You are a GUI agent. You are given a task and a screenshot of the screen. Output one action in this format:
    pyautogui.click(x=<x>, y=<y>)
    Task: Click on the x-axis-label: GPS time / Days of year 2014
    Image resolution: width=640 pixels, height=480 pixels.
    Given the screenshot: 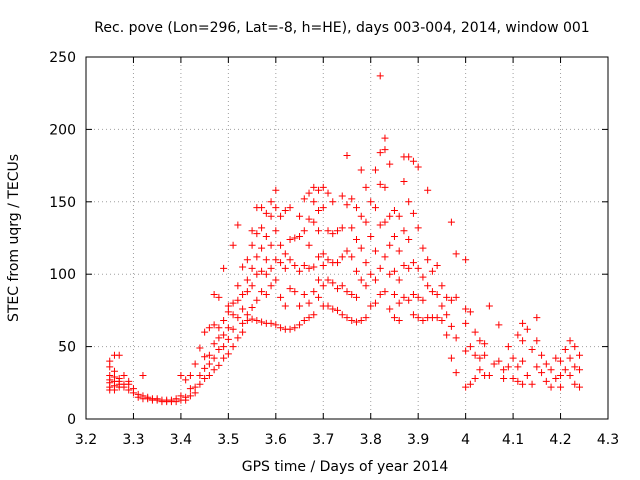 What is the action you would take?
    pyautogui.click(x=345, y=467)
    